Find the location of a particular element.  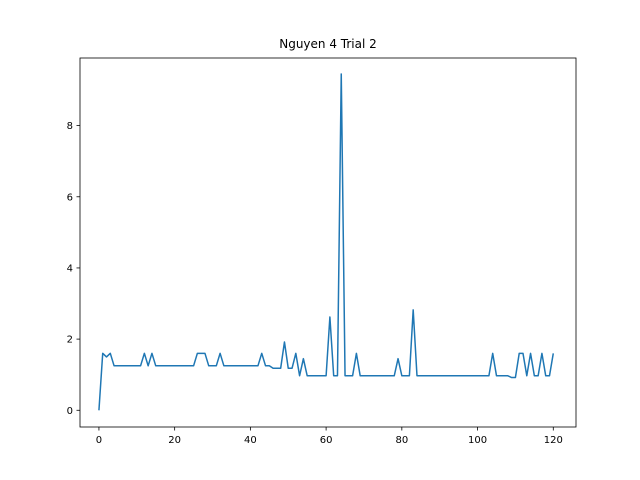

y-tick-label: 0 is located at coordinates (70, 411).